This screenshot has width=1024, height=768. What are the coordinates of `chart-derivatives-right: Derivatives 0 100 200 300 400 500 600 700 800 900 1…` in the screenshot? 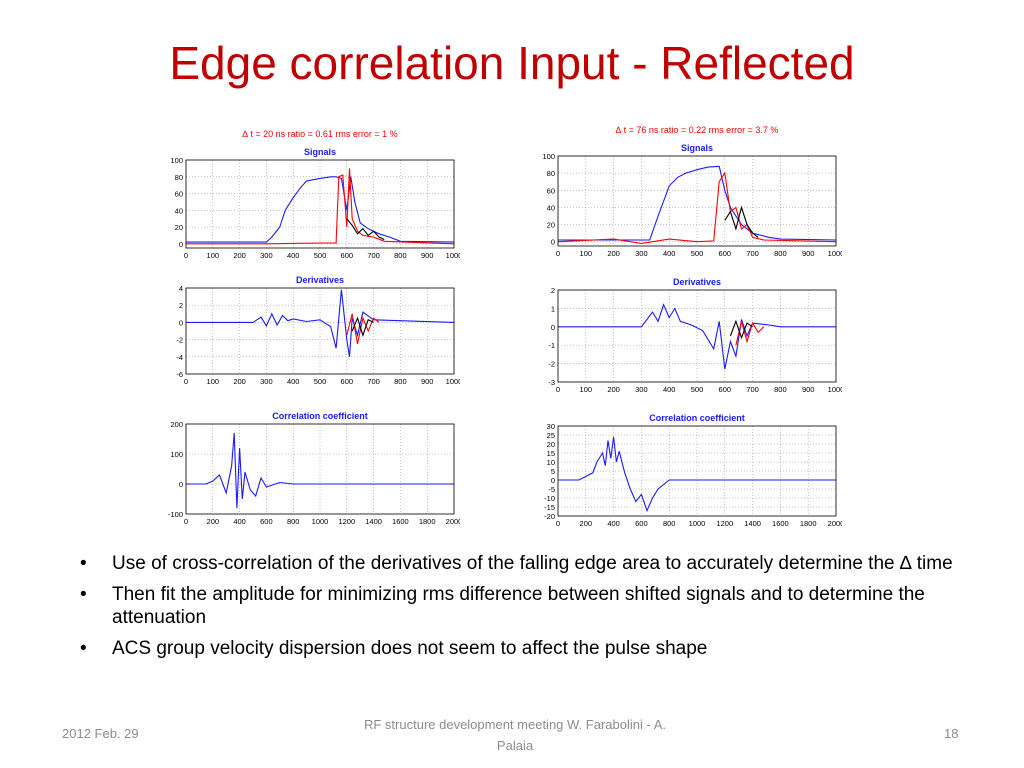 It's located at (695, 335).